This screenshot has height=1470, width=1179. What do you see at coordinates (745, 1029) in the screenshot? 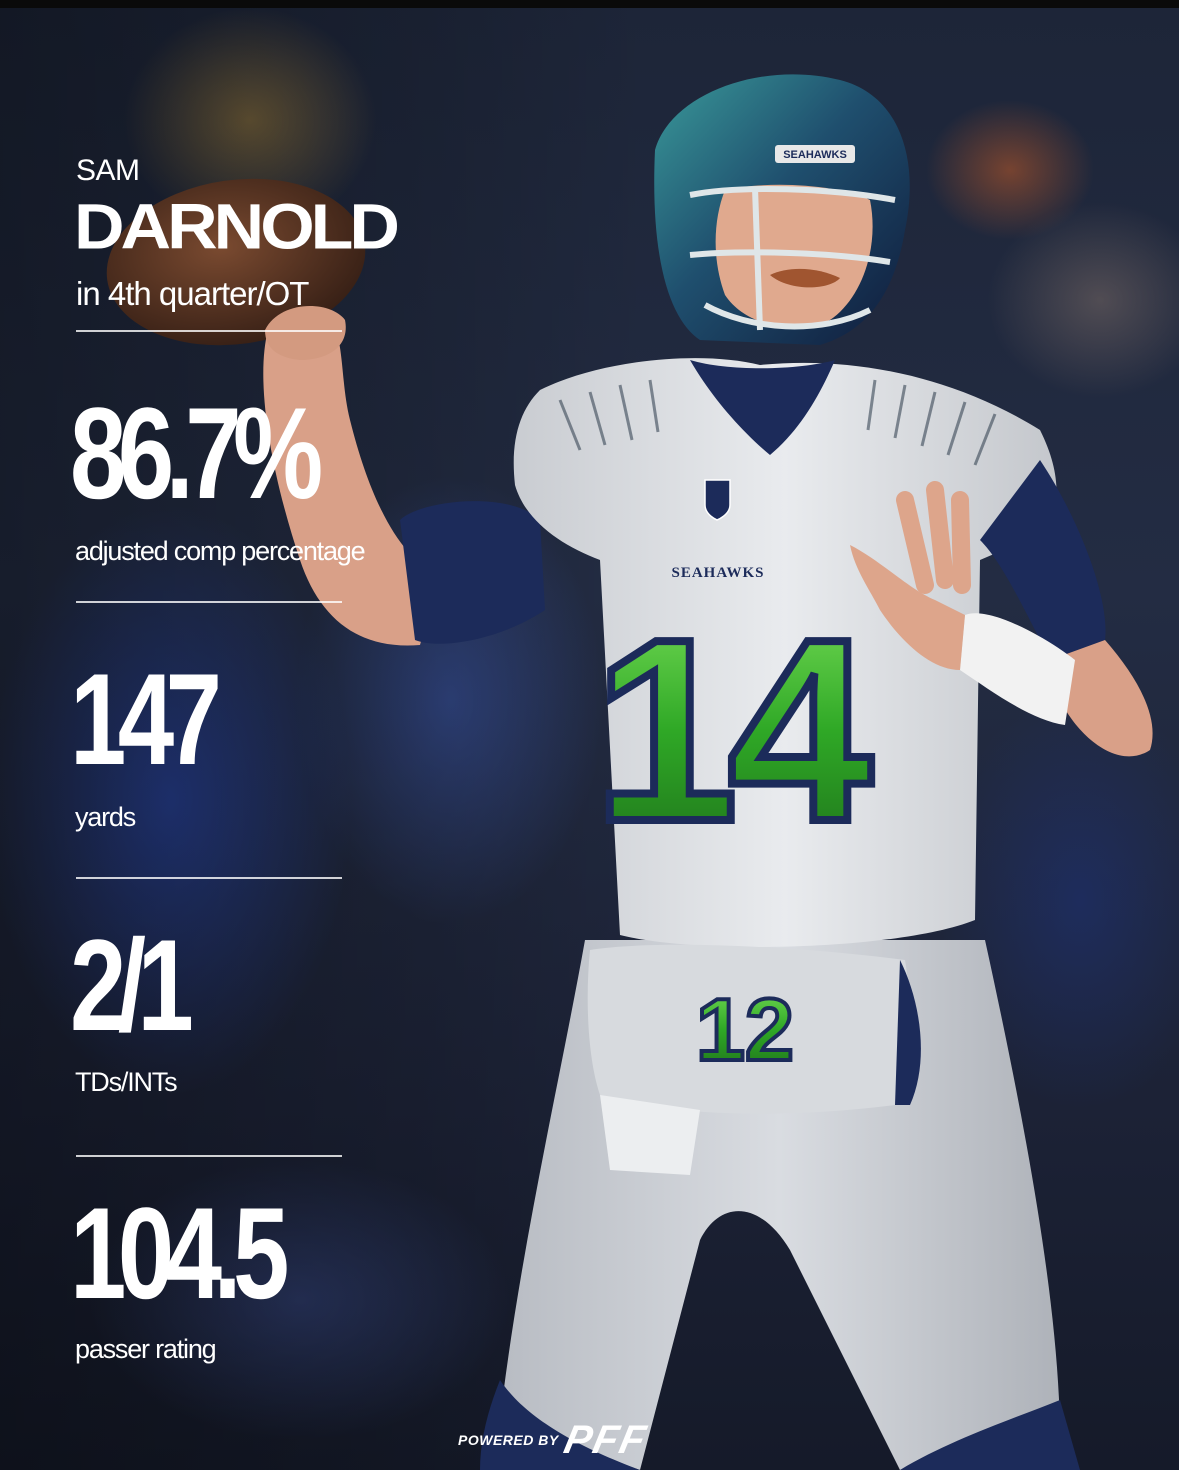
I see `hand-warmer-number: 12` at bounding box center [745, 1029].